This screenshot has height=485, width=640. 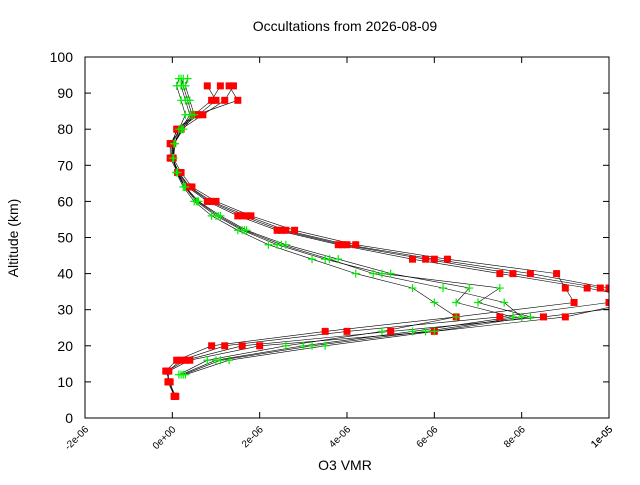 What do you see at coordinates (13, 238) in the screenshot?
I see `y-axis-label: Altitude (km)` at bounding box center [13, 238].